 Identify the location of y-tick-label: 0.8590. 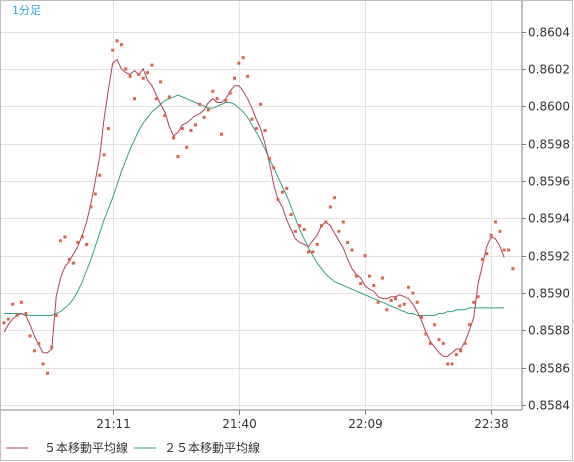
(549, 294).